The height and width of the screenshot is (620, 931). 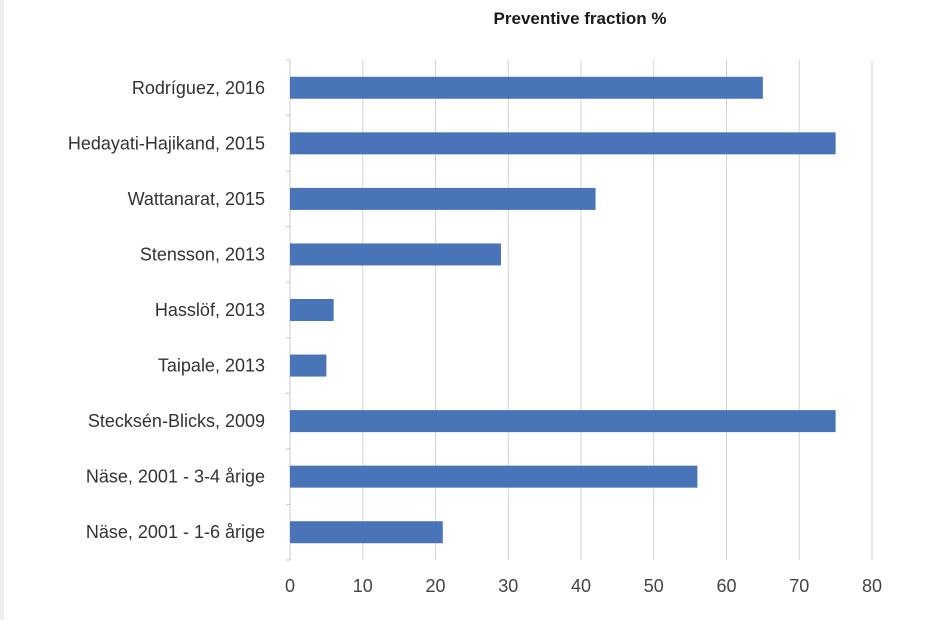 I want to click on category-label: Näse, 2001 - 3-4 årige, so click(x=175, y=477).